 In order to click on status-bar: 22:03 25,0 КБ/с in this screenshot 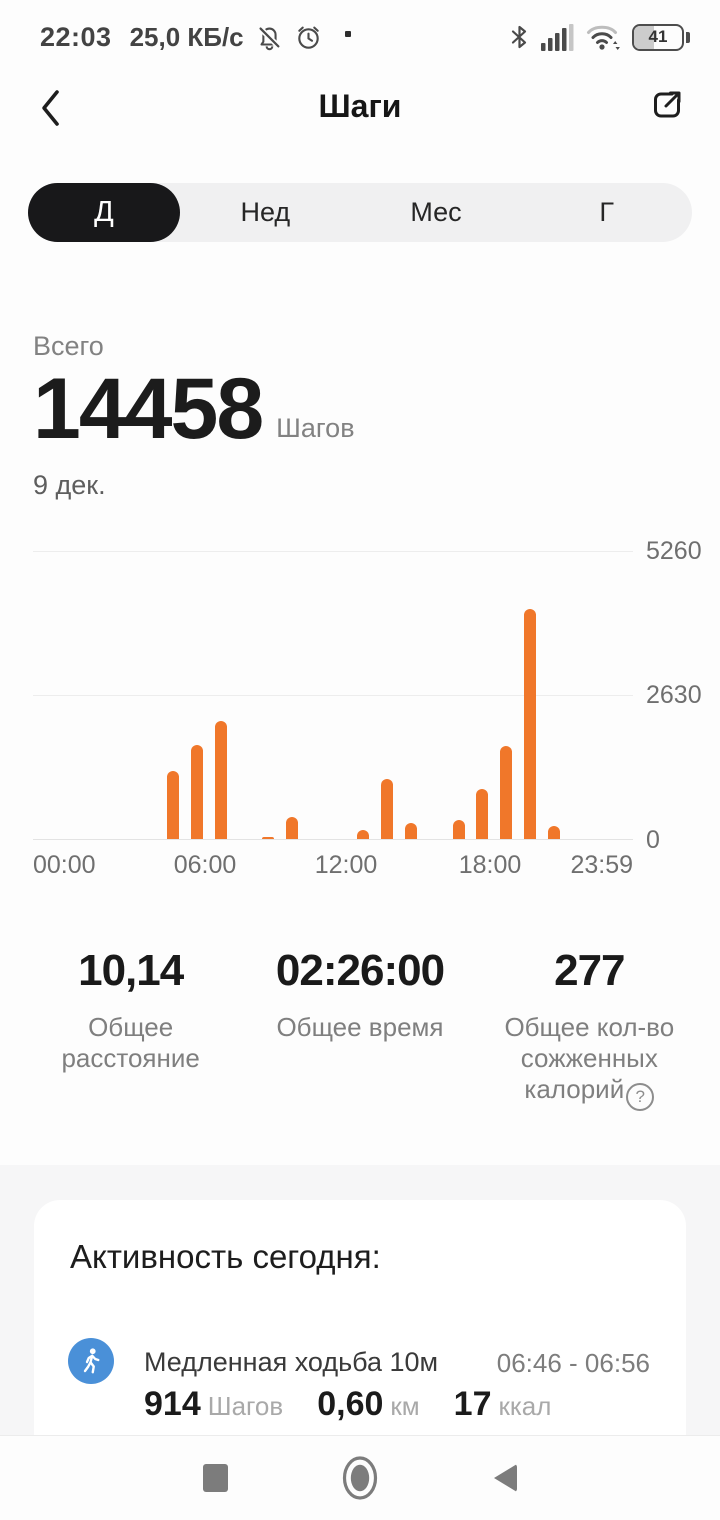, I will do `click(360, 34)`.